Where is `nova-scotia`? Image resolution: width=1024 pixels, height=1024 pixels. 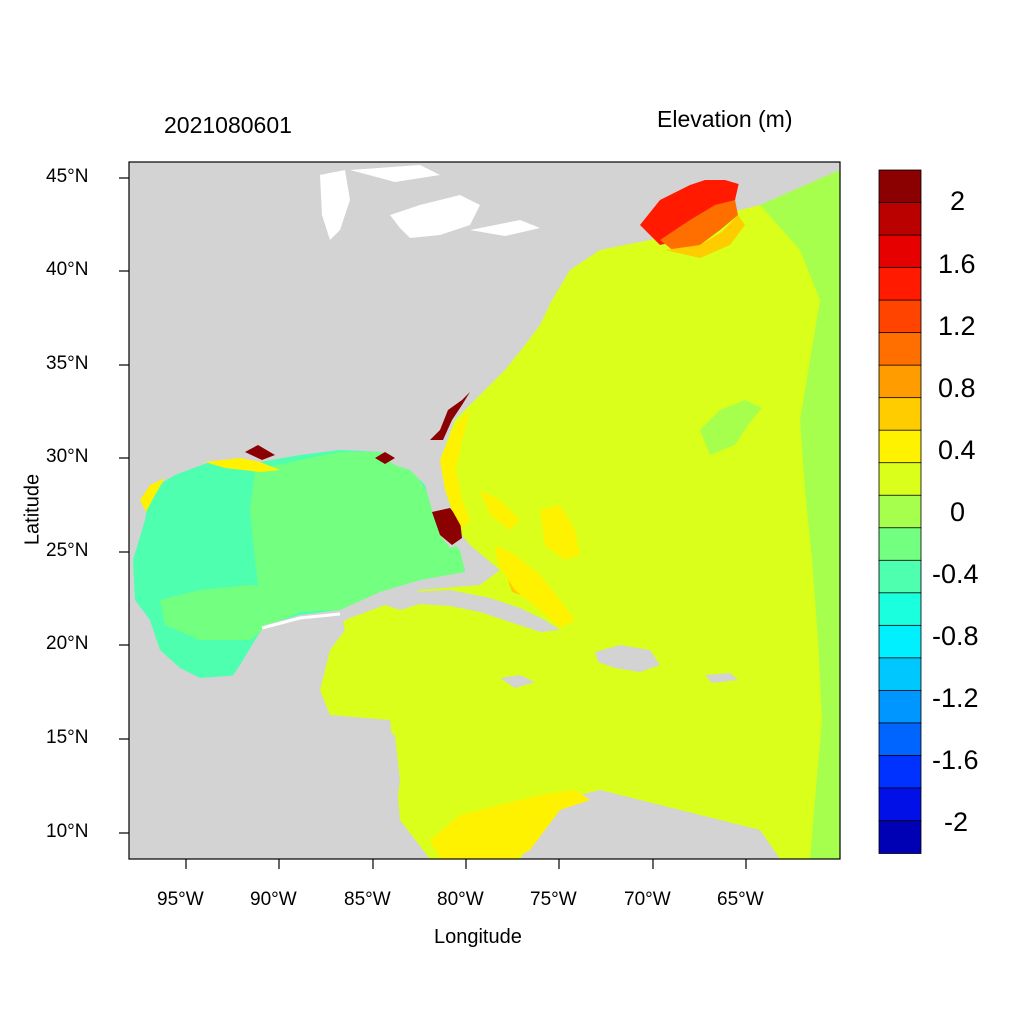
nova-scotia is located at coordinates (735, 175).